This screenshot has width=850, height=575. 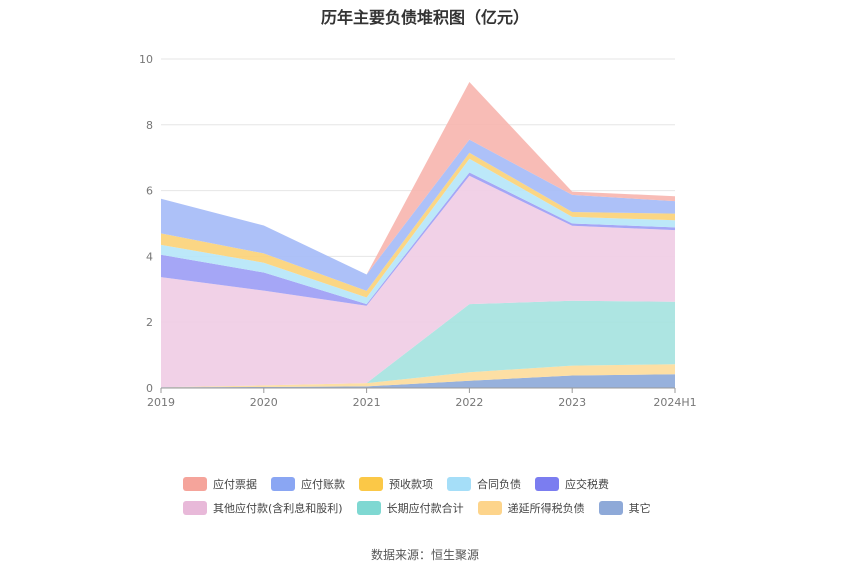 What do you see at coordinates (411, 484) in the screenshot?
I see `legend-label: 预收款项` at bounding box center [411, 484].